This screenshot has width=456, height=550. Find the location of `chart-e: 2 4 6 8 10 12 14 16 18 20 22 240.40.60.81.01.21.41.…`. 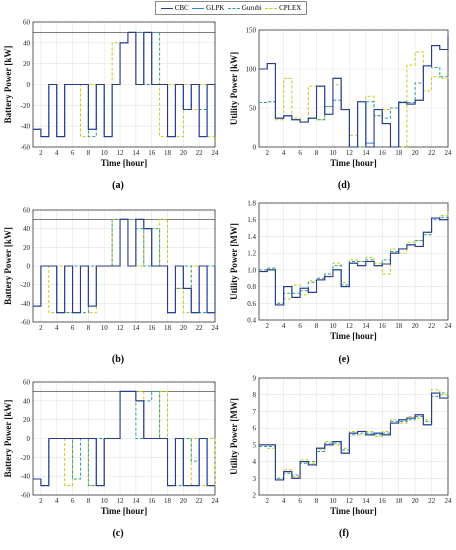

chart-e: 2 4 6 8 10 12 14 16 18 20 22 240.40.60.81.01.21.41.… is located at coordinates (340, 271).